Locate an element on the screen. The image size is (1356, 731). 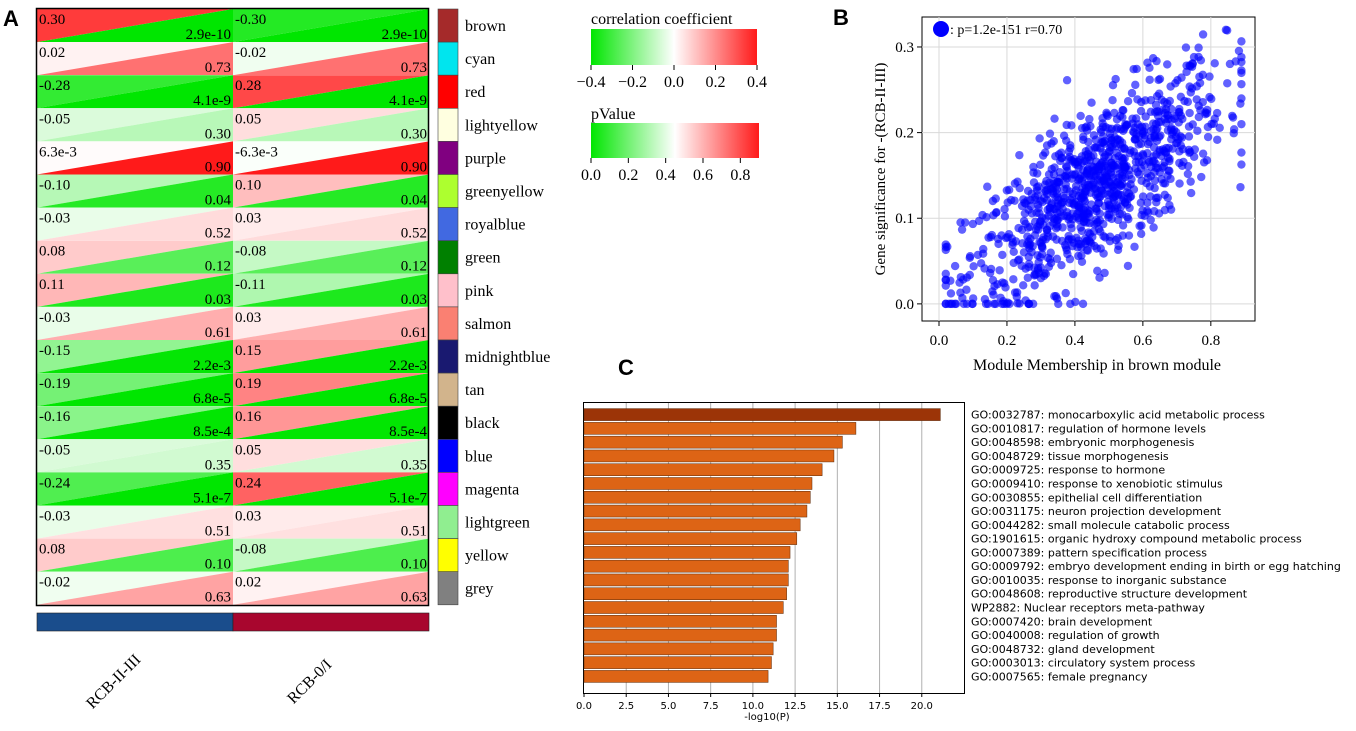
pvalue-value: 6.8e-5 is located at coordinates (408, 399).